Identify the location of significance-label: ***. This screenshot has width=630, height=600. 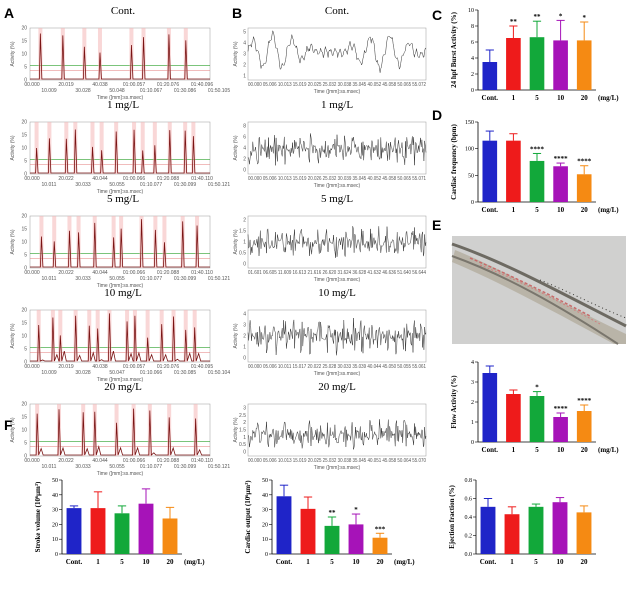
(380, 529).